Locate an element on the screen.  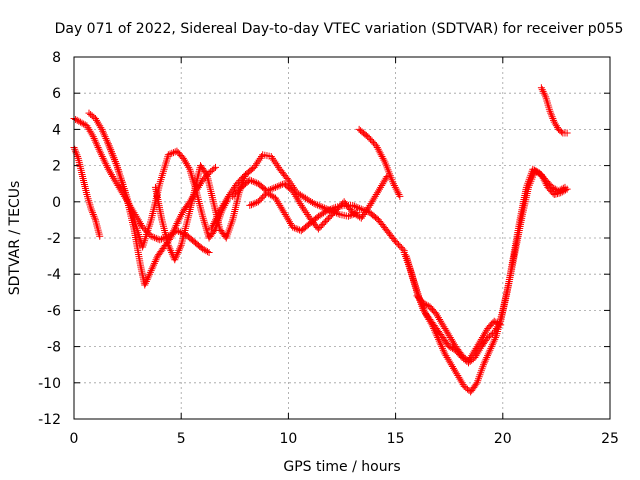
y-tick-label: -10 is located at coordinates (49, 384).